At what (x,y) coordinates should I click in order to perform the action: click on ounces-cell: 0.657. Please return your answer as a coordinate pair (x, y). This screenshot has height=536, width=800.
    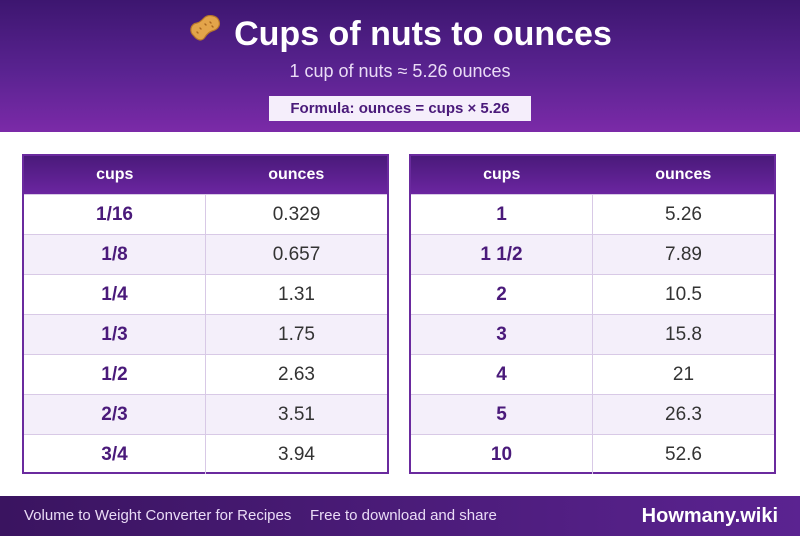
    Looking at the image, I should click on (296, 254).